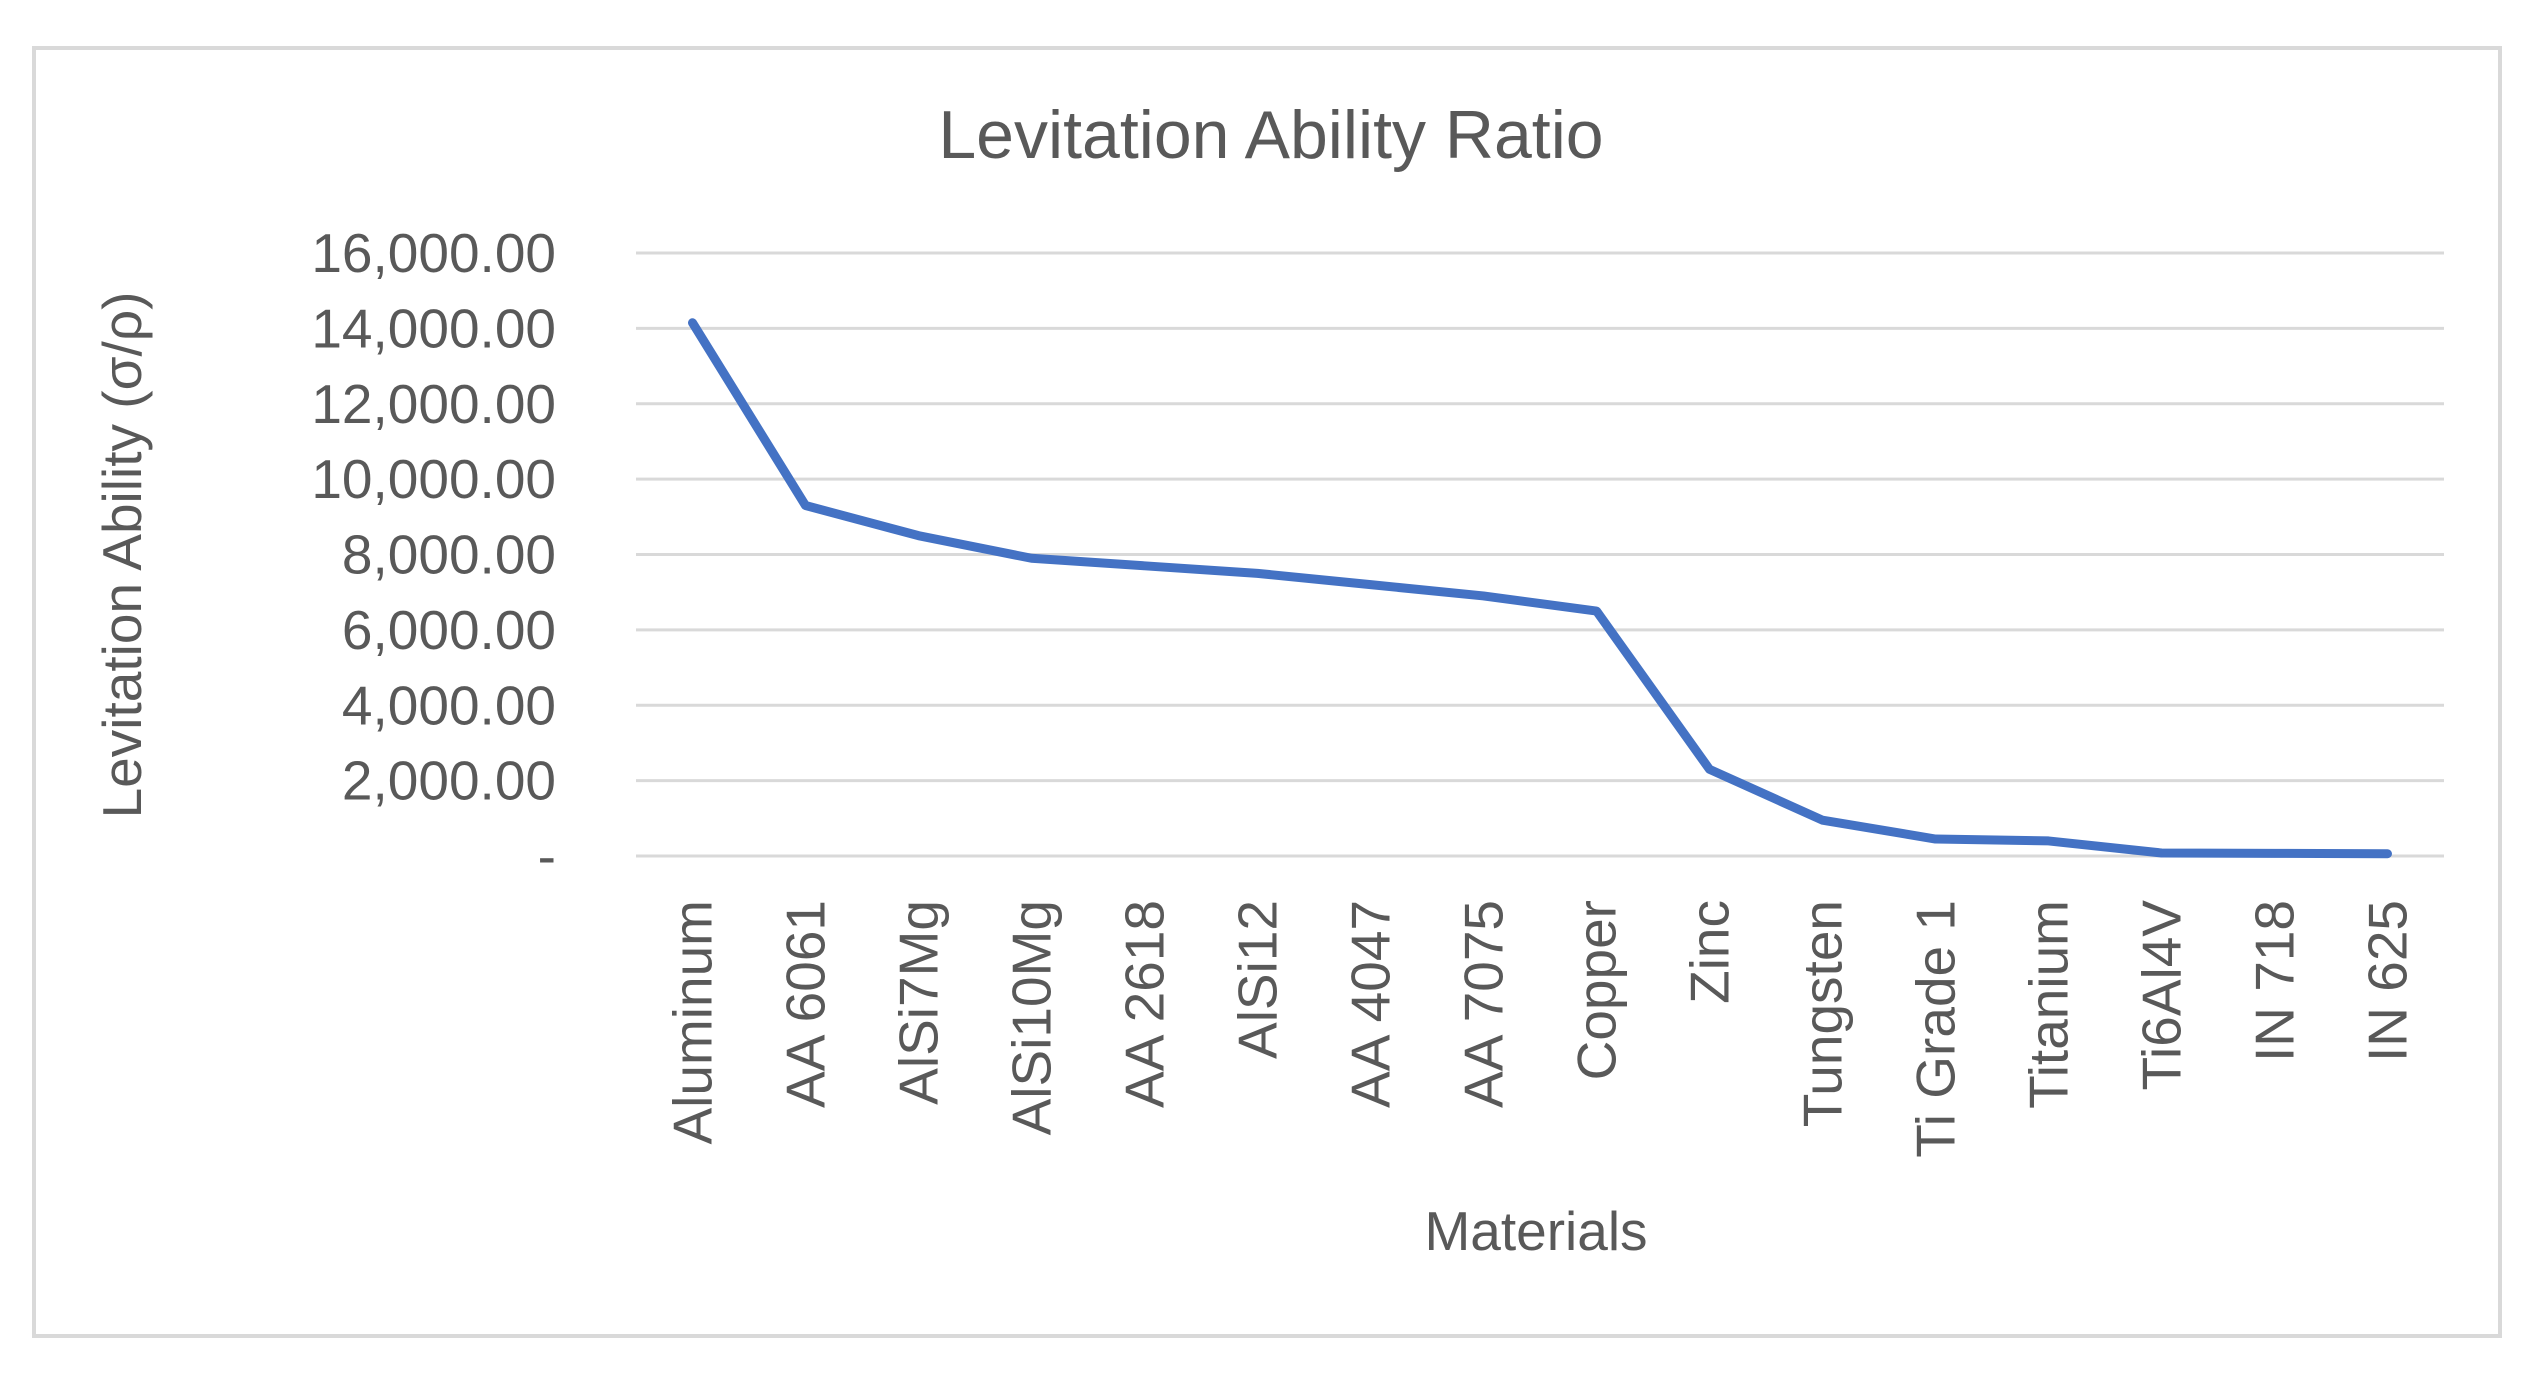 The height and width of the screenshot is (1380, 2532). I want to click on x-tick-label: Titanium, so click(2049, 1004).